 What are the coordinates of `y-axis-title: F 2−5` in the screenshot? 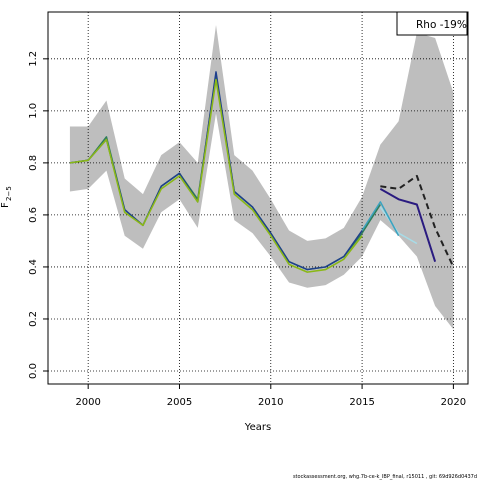 It's located at (6, 197).